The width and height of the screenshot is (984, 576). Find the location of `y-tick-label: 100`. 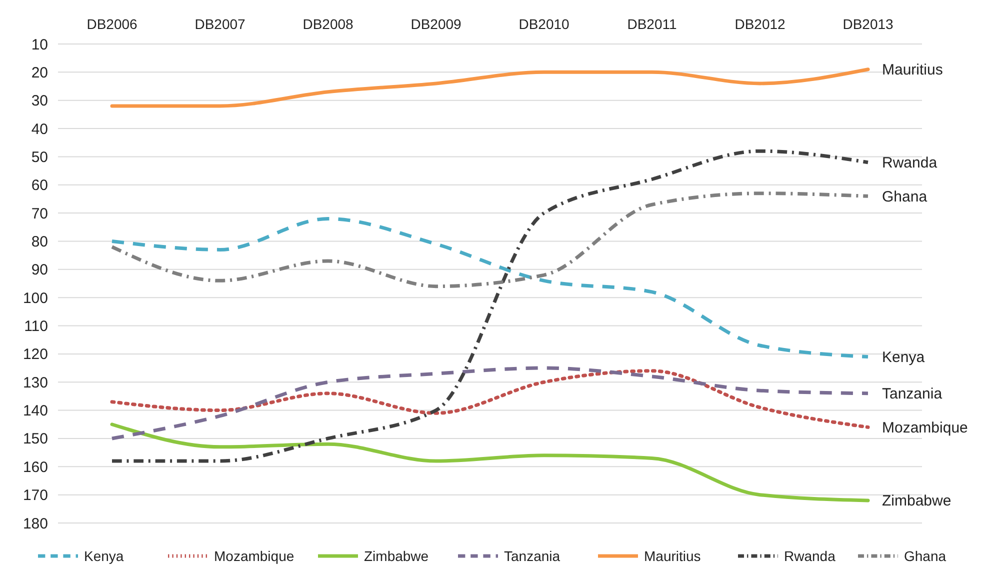

y-tick-label: 100 is located at coordinates (35, 298).